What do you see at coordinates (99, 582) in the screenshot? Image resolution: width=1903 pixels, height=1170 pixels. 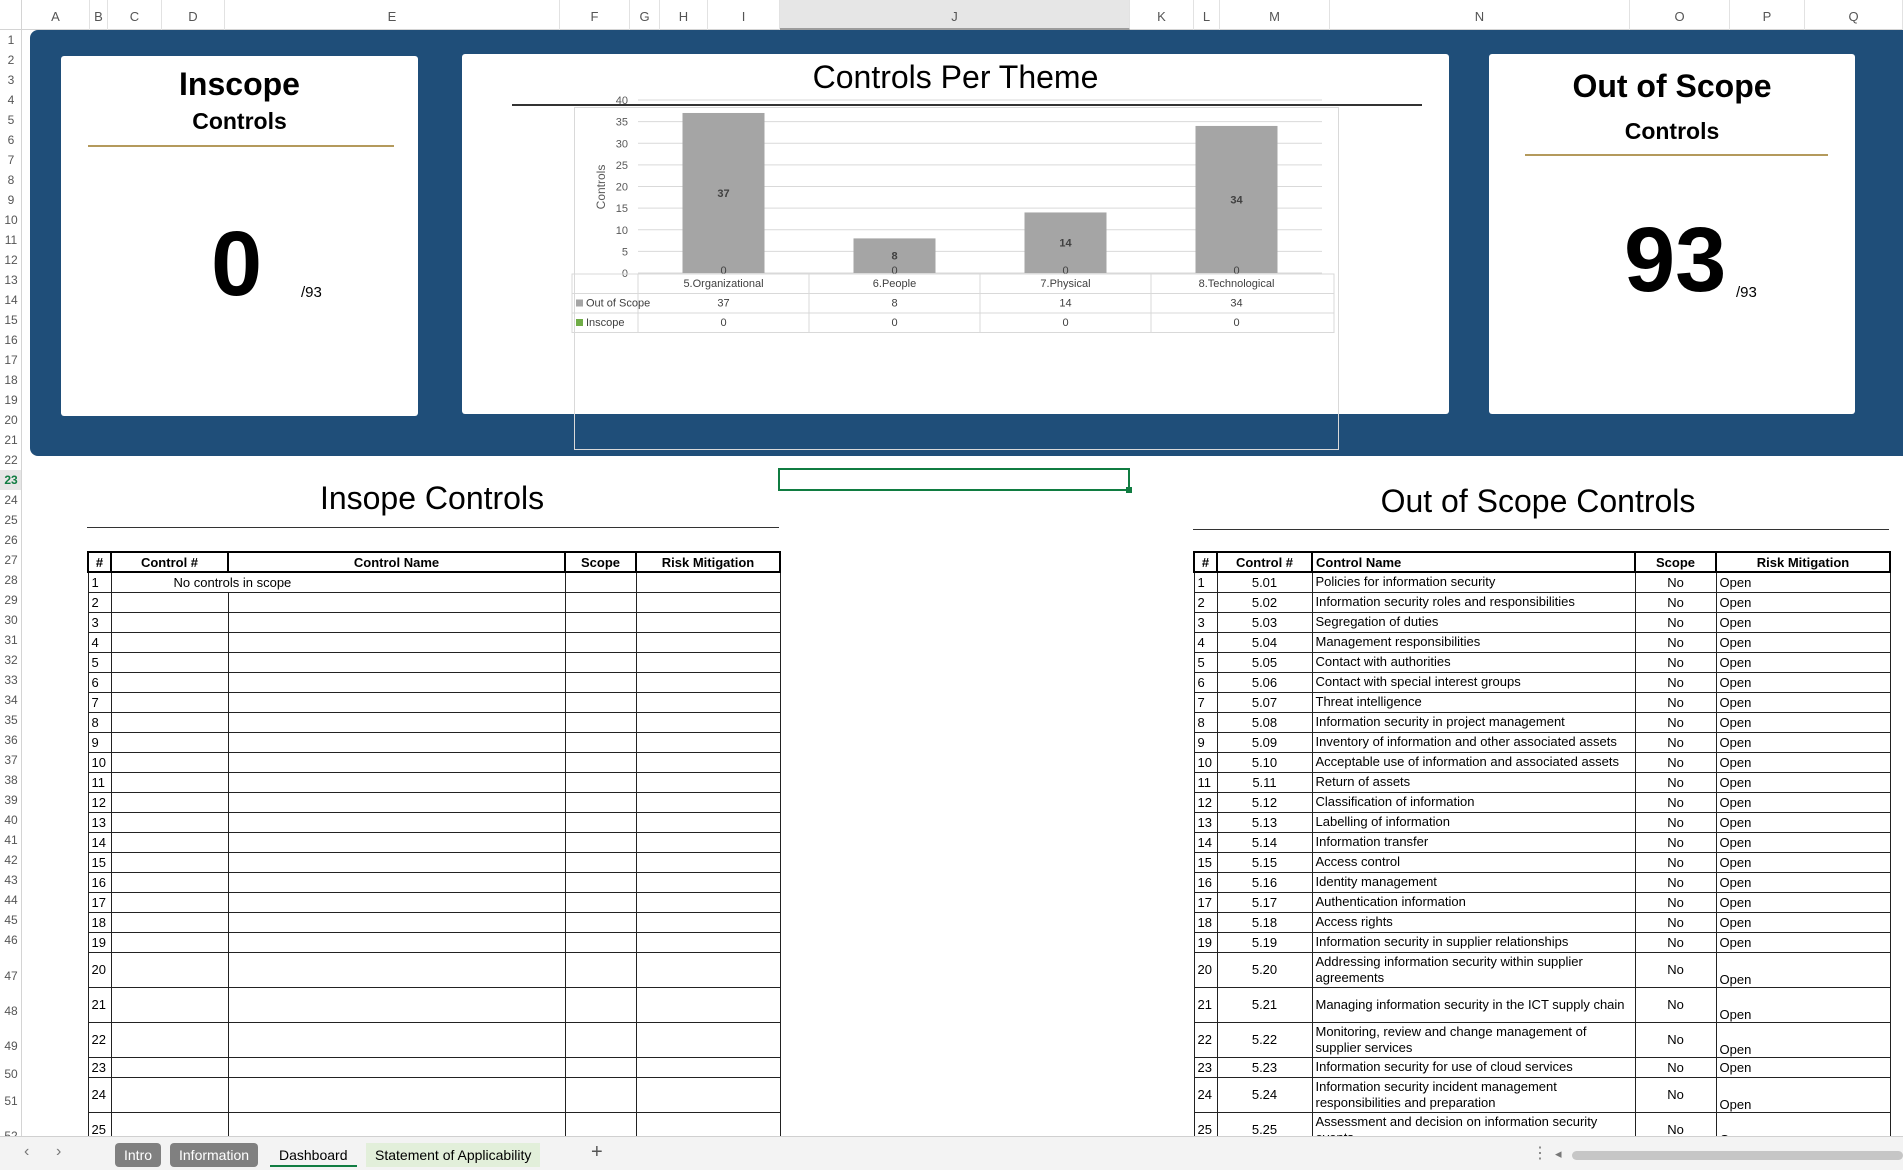 I see `inscope_section-cell-num: 1` at bounding box center [99, 582].